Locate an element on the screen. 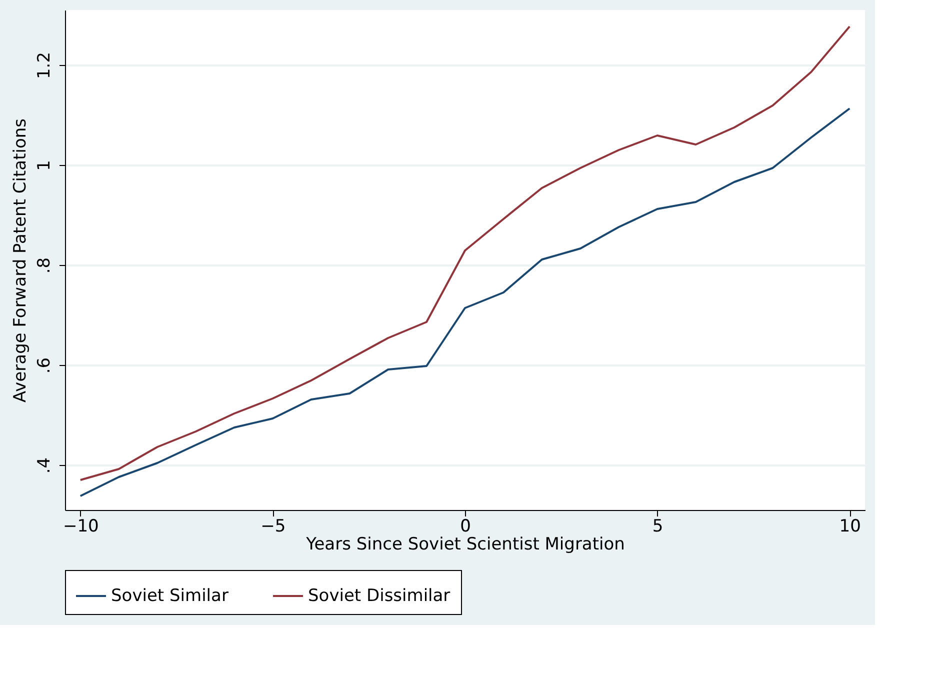  y-tick-label: 1.2 is located at coordinates (44, 66).